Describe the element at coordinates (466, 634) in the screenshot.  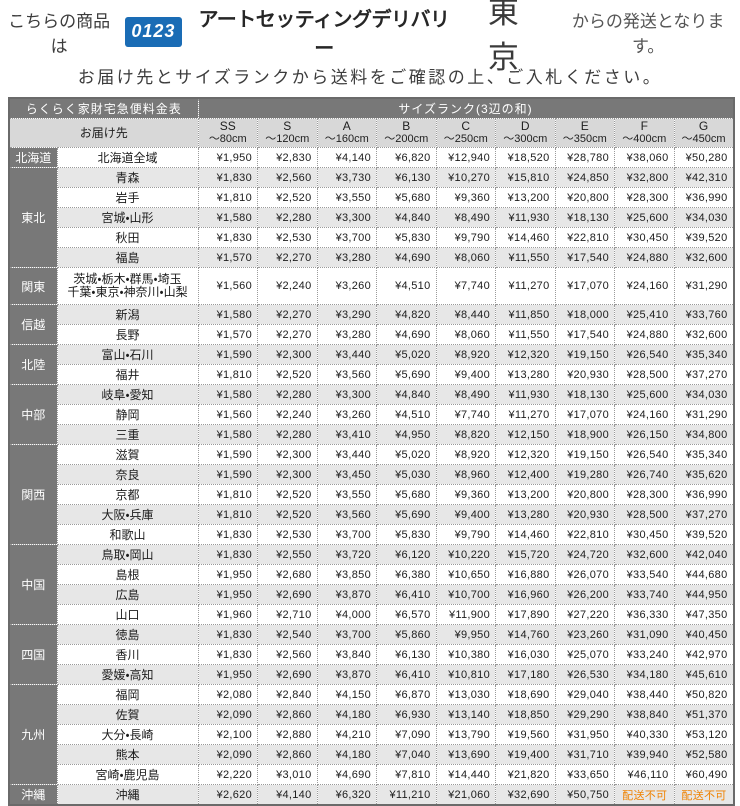
I see `price-cell: ¥9,950` at that location.